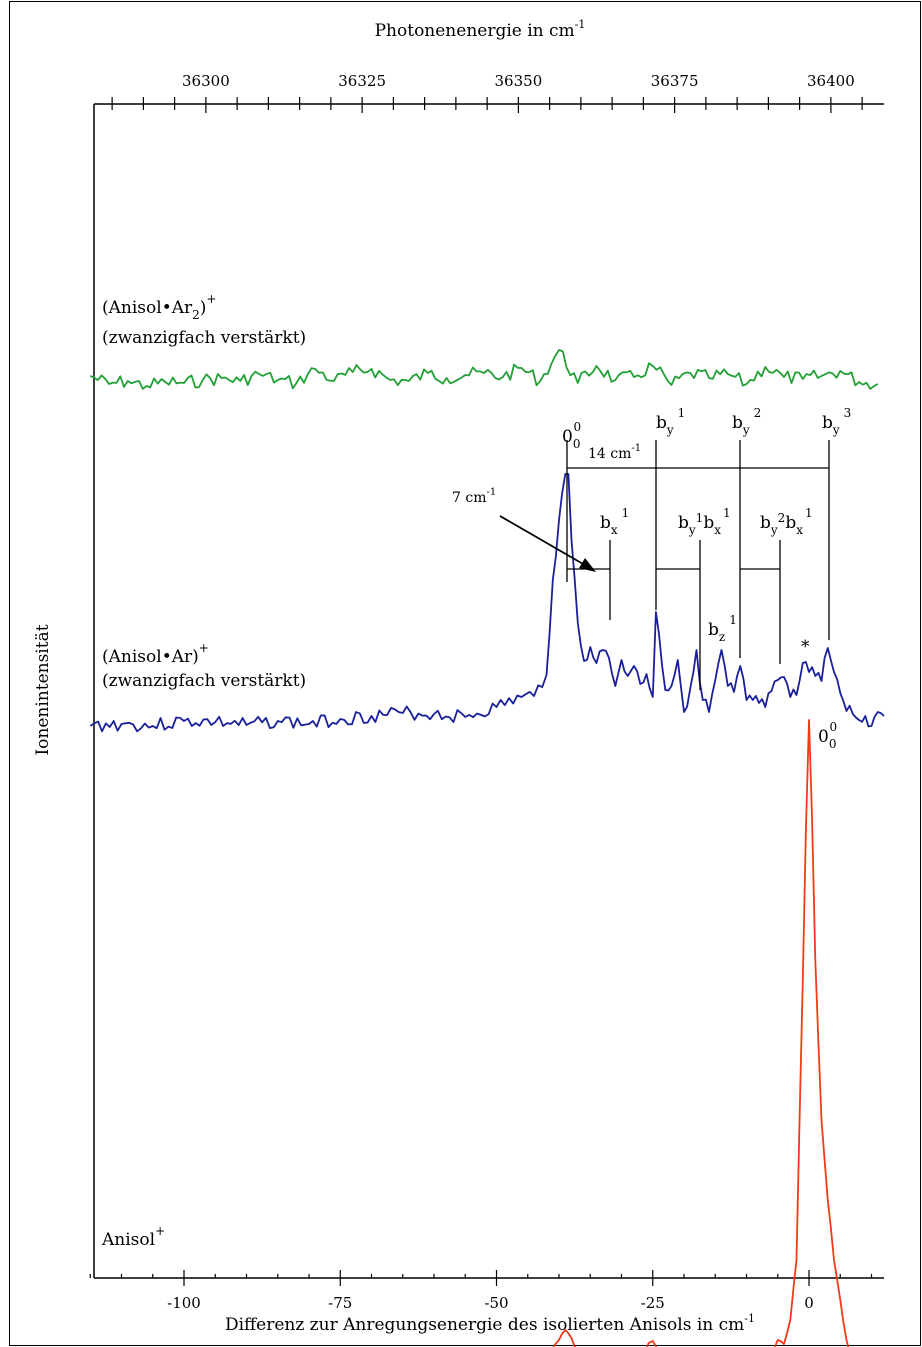 The width and height of the screenshot is (922, 1347). What do you see at coordinates (805, 647) in the screenshot?
I see `star-label: *` at bounding box center [805, 647].